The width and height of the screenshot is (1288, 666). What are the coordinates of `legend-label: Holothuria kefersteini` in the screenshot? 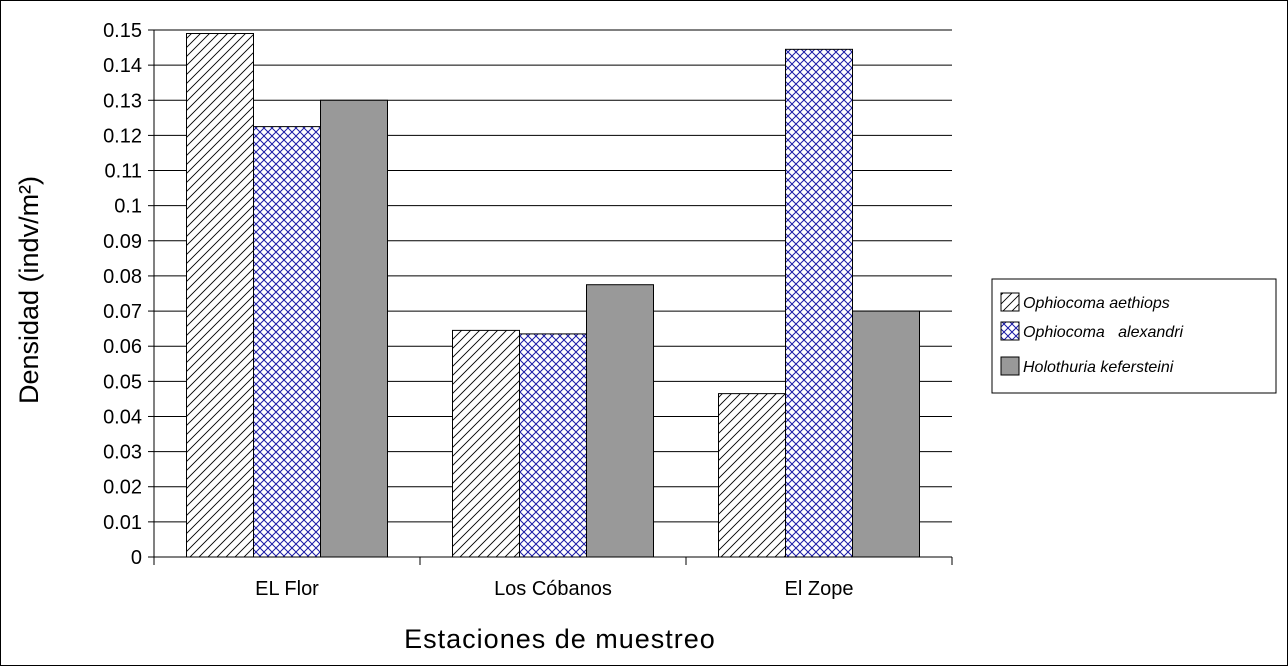 It's located at (1098, 367).